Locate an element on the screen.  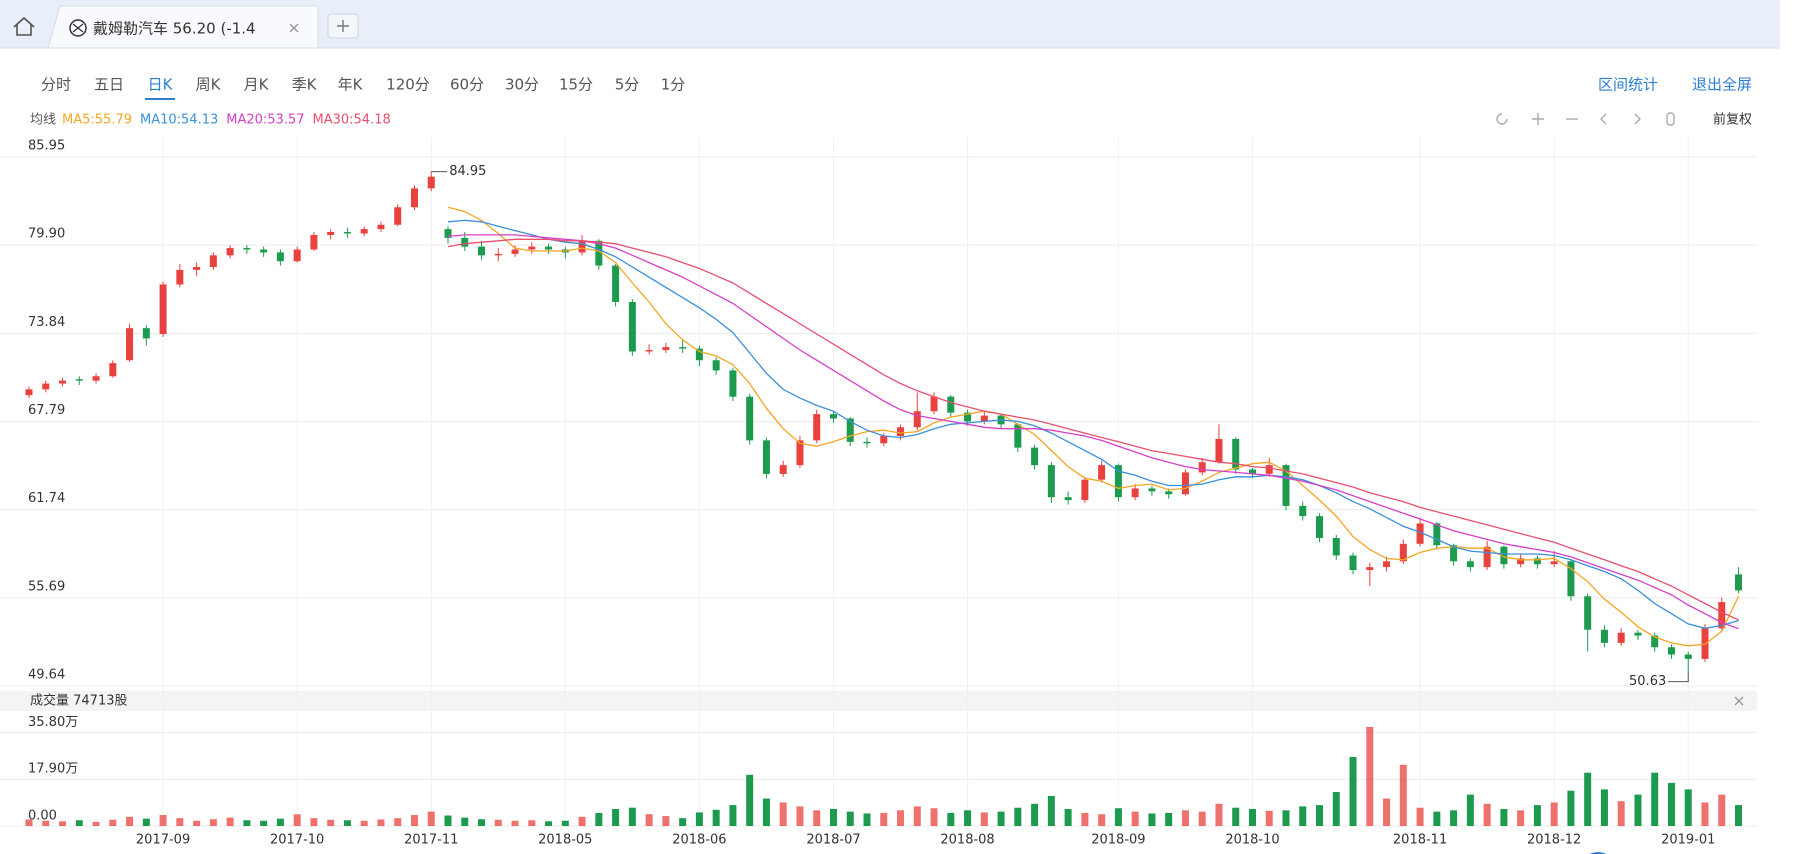
period-button: 月K is located at coordinates (257, 85).